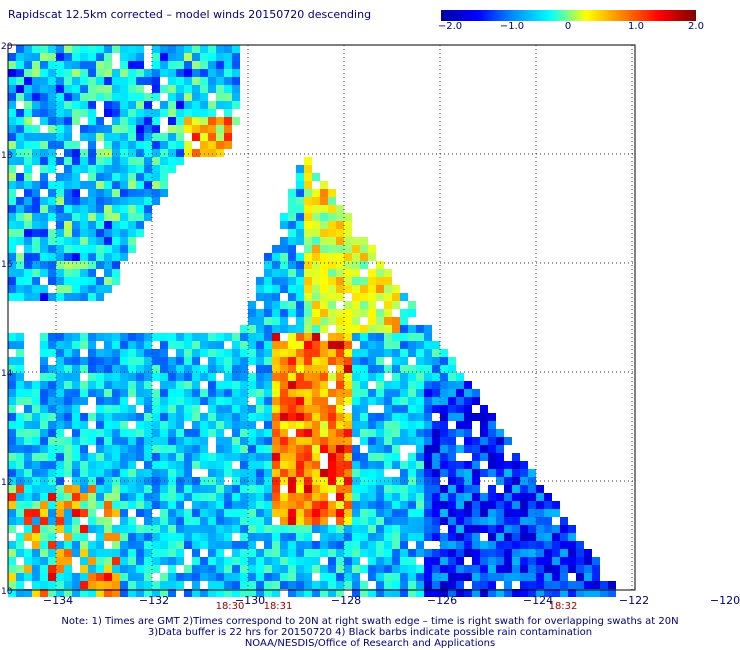 Image resolution: width=740 pixels, height=650 pixels. Describe the element at coordinates (538, 600) in the screenshot. I see `lon-label-124: −124` at that location.